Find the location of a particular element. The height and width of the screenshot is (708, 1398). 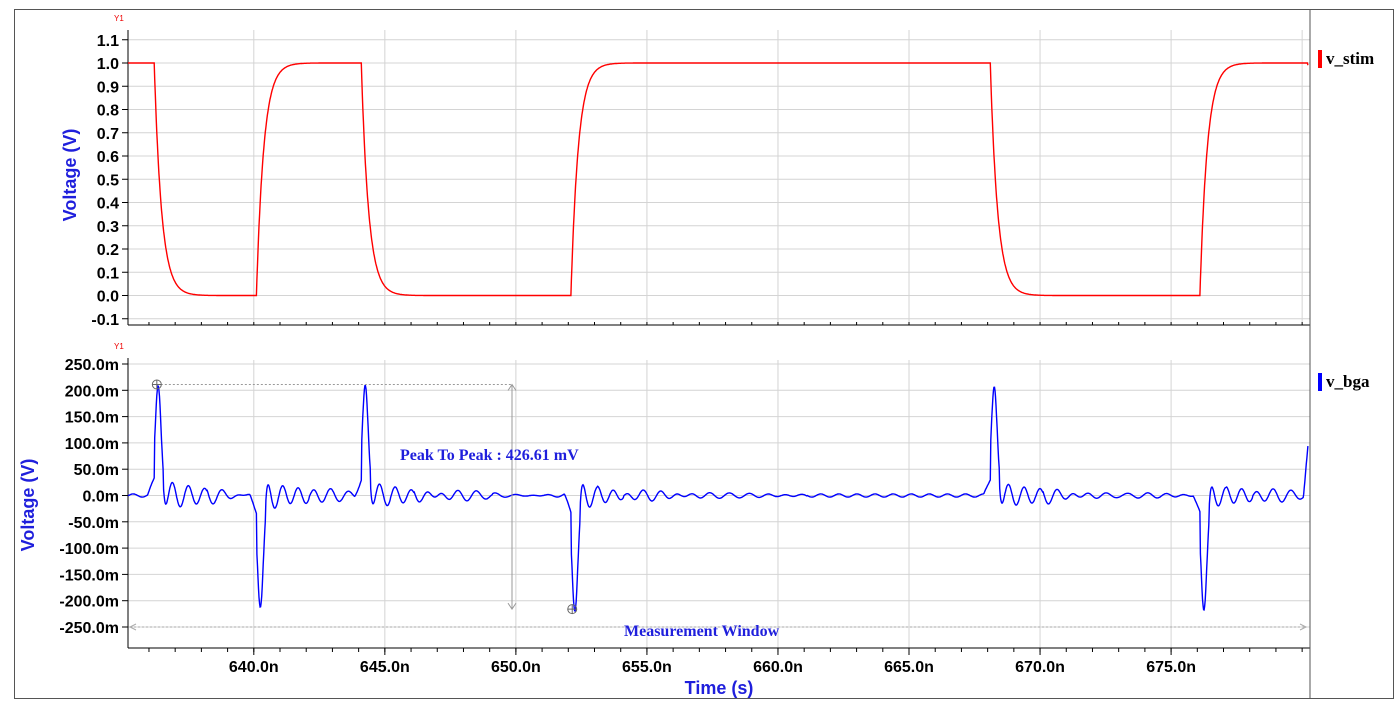

bottom-y-tick-label: 0.0m is located at coordinates (101, 497).